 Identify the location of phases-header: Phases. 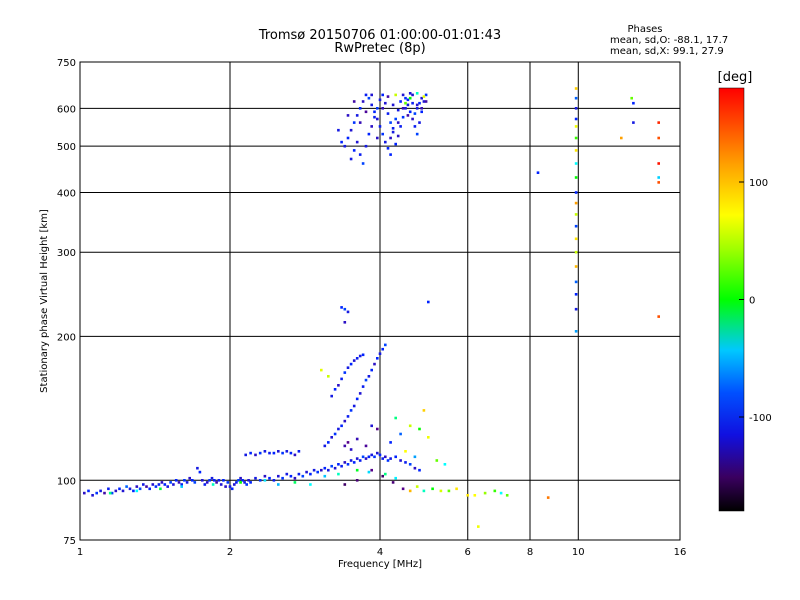
(644, 29).